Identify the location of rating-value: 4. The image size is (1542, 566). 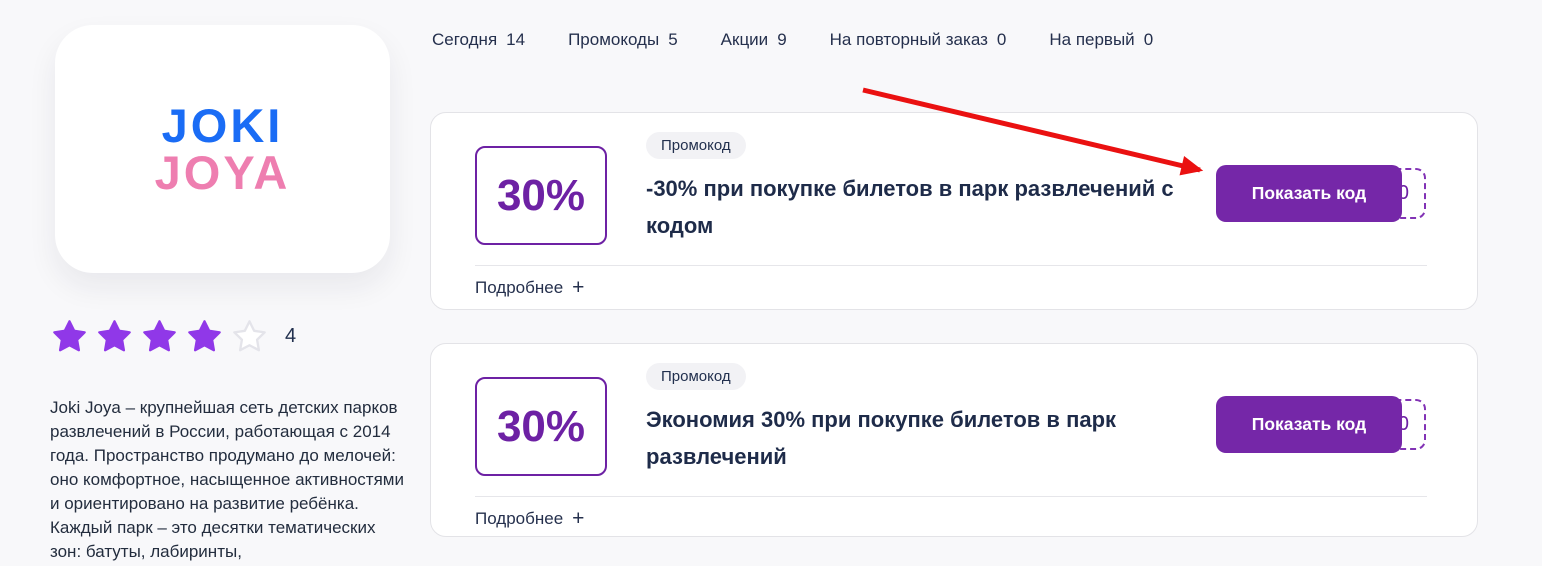
(291, 335).